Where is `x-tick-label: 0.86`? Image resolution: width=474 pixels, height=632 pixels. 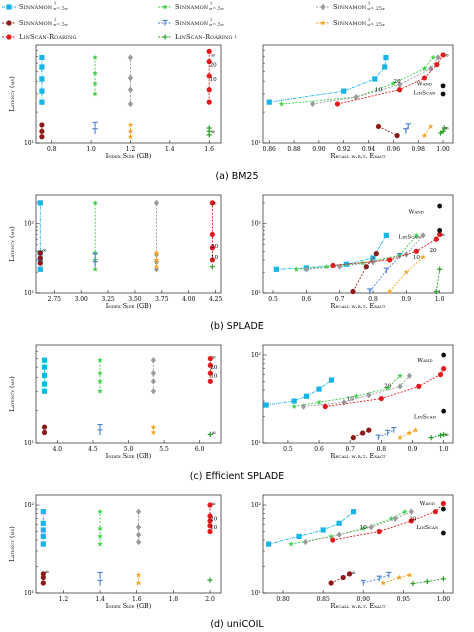
x-tick-label: 0.86 is located at coordinates (270, 149).